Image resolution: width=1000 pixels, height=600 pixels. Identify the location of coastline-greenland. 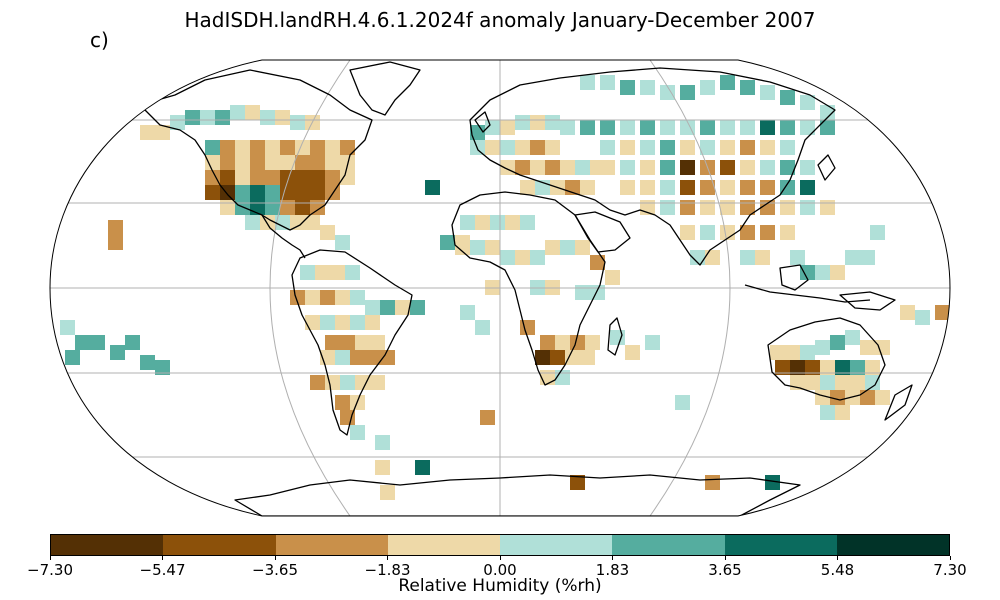
(385, 88).